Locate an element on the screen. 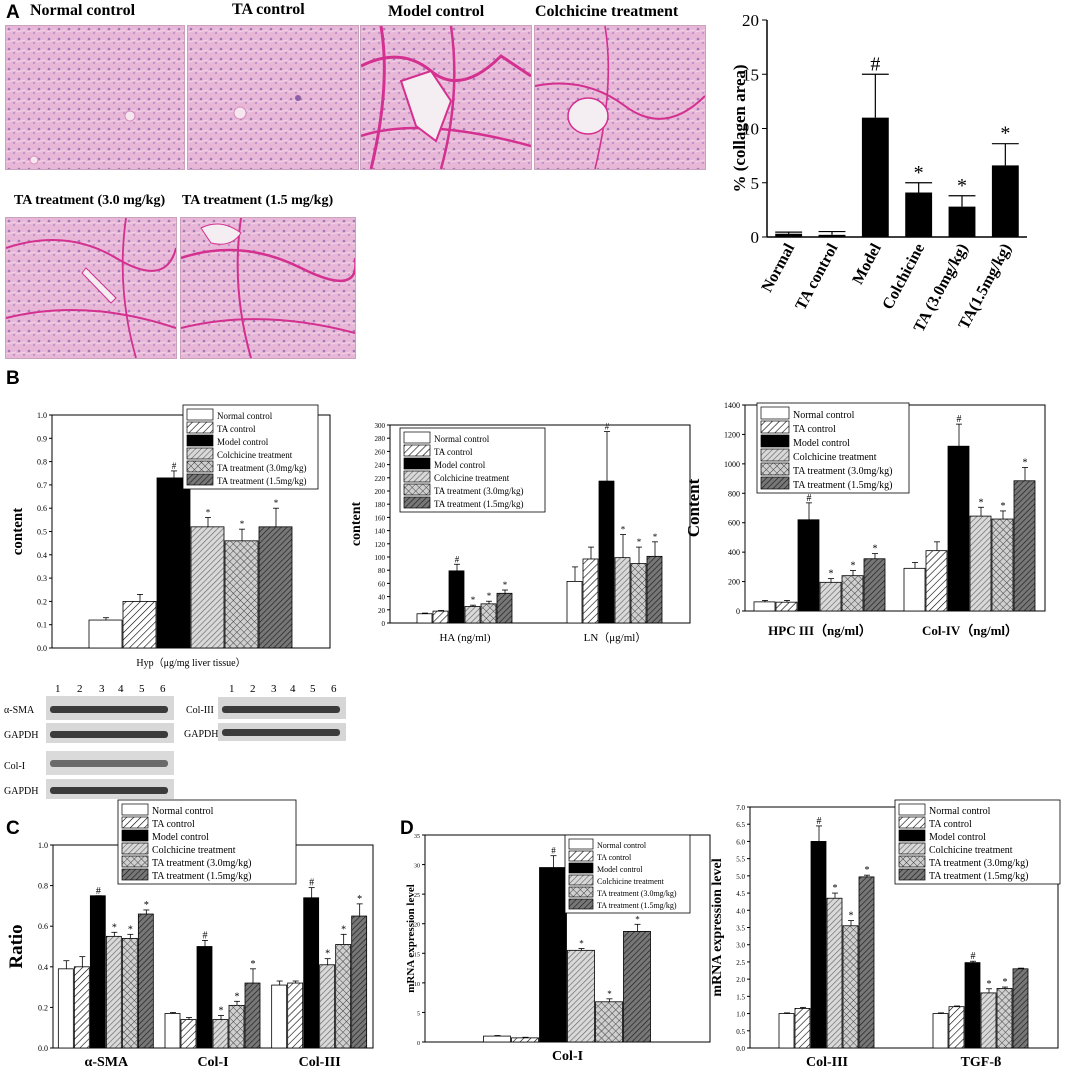 This screenshot has width=1065, height=1066. lane-number: 6 is located at coordinates (163, 689).